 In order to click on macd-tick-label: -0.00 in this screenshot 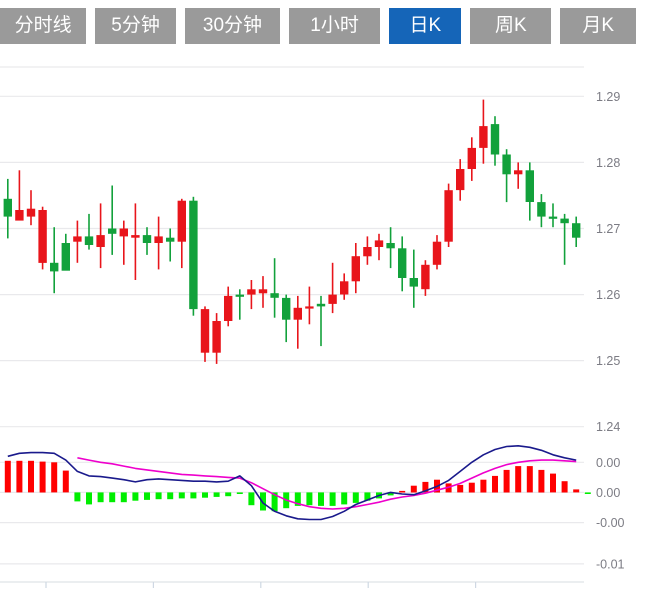, I will do `click(610, 523)`.